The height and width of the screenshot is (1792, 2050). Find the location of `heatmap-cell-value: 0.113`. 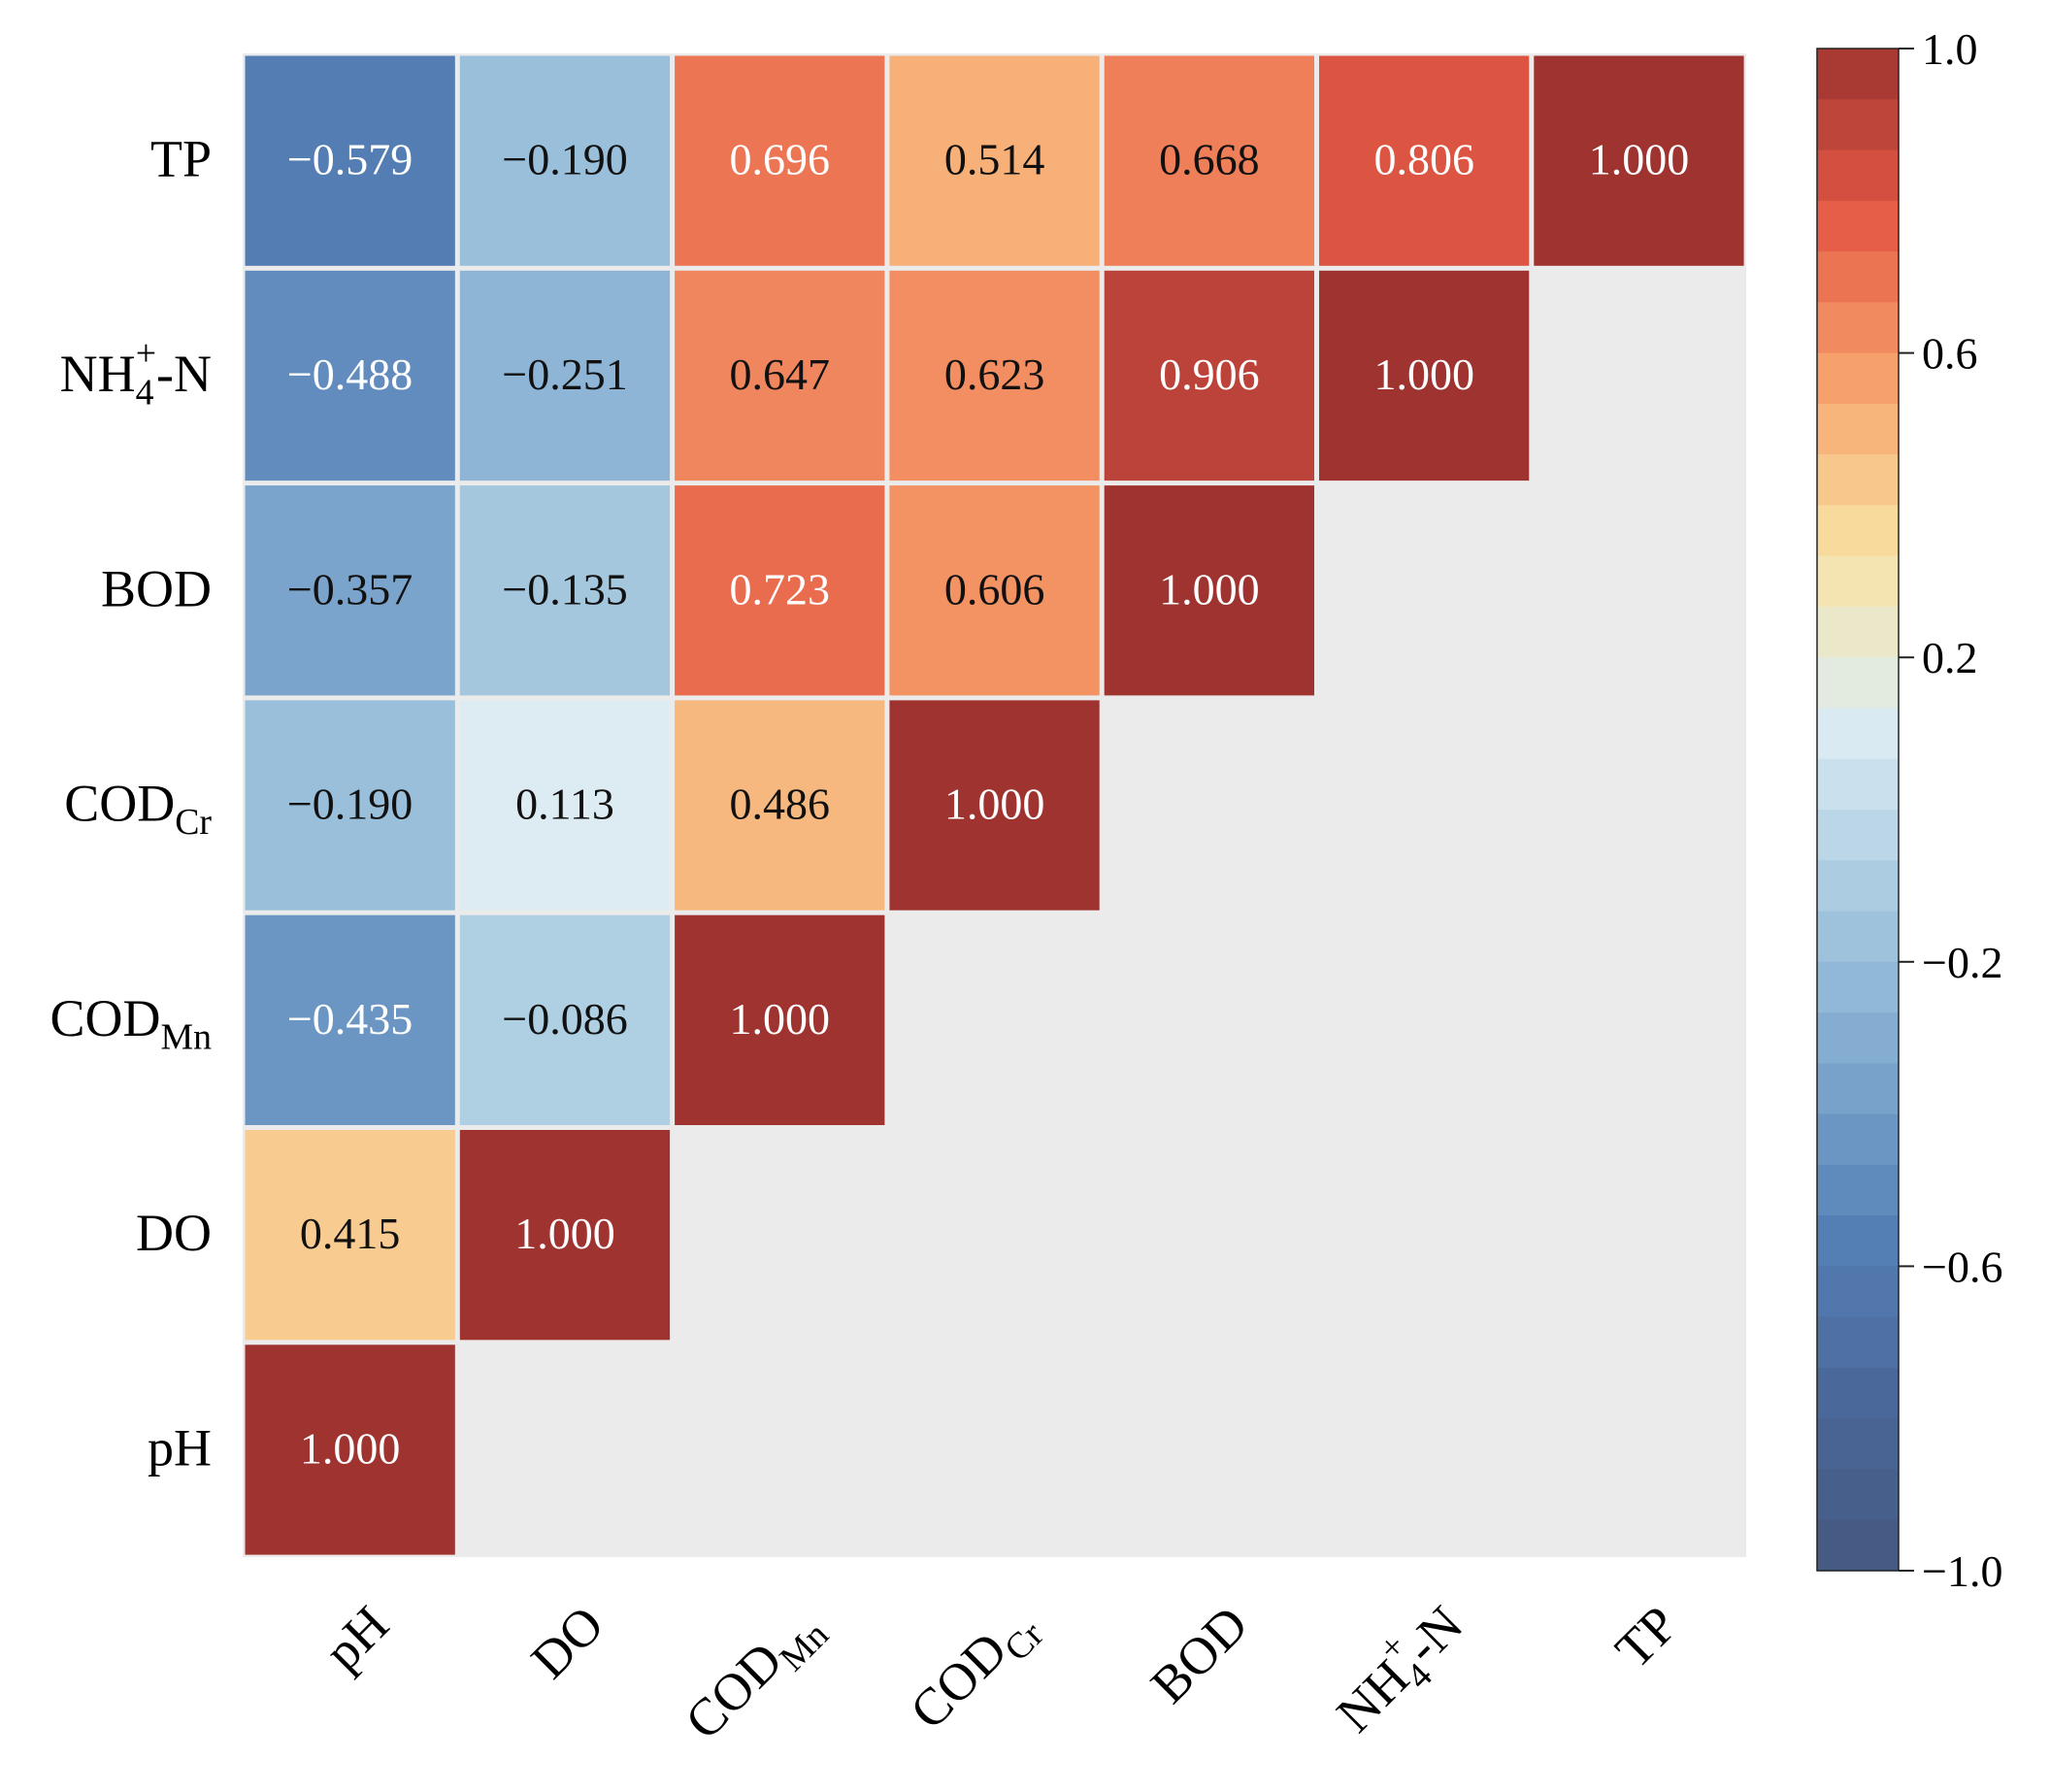

heatmap-cell-value: 0.113 is located at coordinates (565, 805).